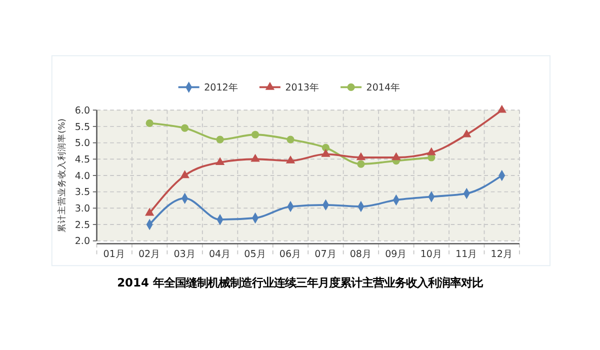  What do you see at coordinates (467, 254) in the screenshot?
I see `x-tick-label: 11月` at bounding box center [467, 254].